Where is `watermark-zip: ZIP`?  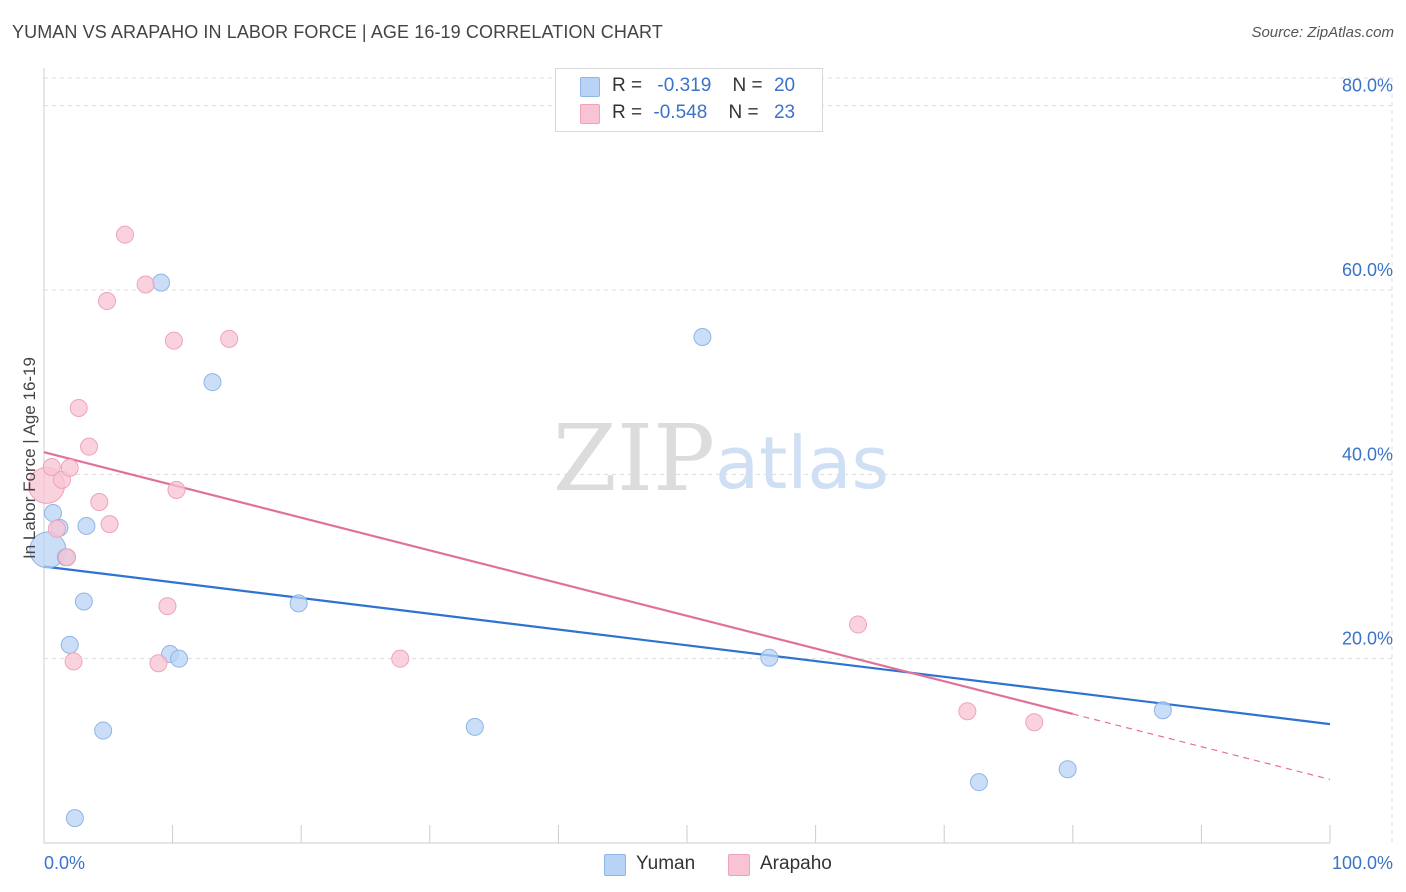 watermark-zip: ZIP is located at coordinates (634, 458).